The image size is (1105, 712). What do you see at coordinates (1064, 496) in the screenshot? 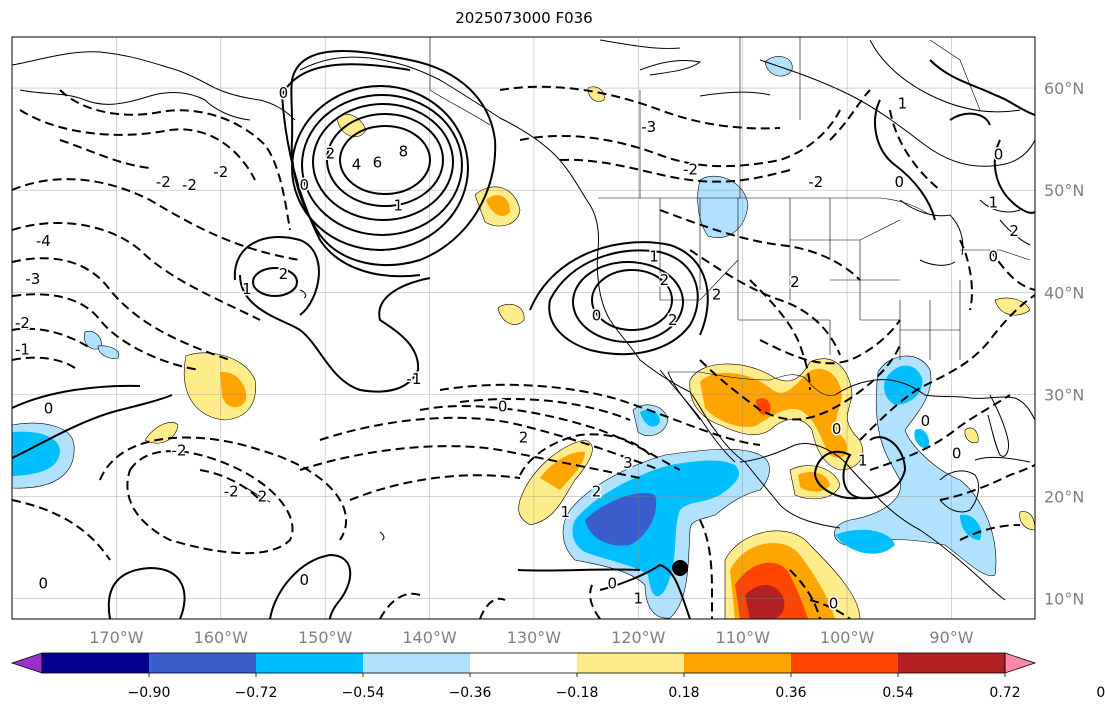
I see `lat-tick-label-4: 20°N` at bounding box center [1064, 496].